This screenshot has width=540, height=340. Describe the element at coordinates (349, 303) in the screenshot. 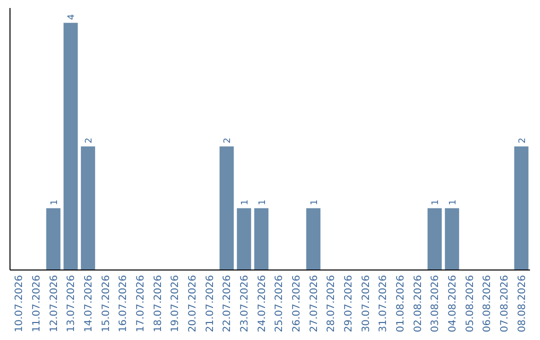

I see `x-tick-label: 29.07.2026` at that location.